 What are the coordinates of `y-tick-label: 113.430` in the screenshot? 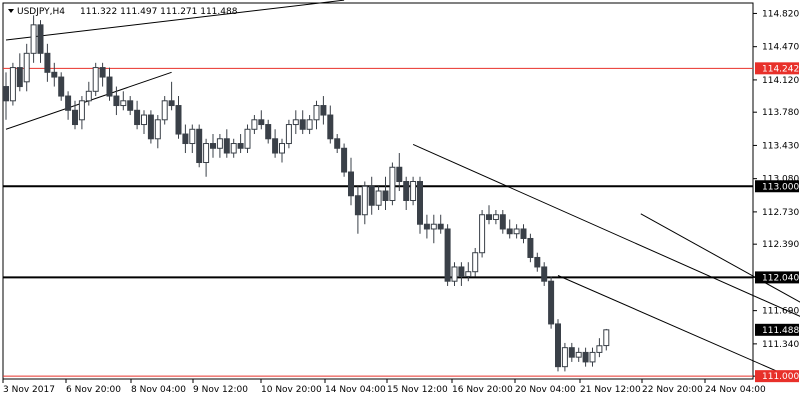 It's located at (780, 146).